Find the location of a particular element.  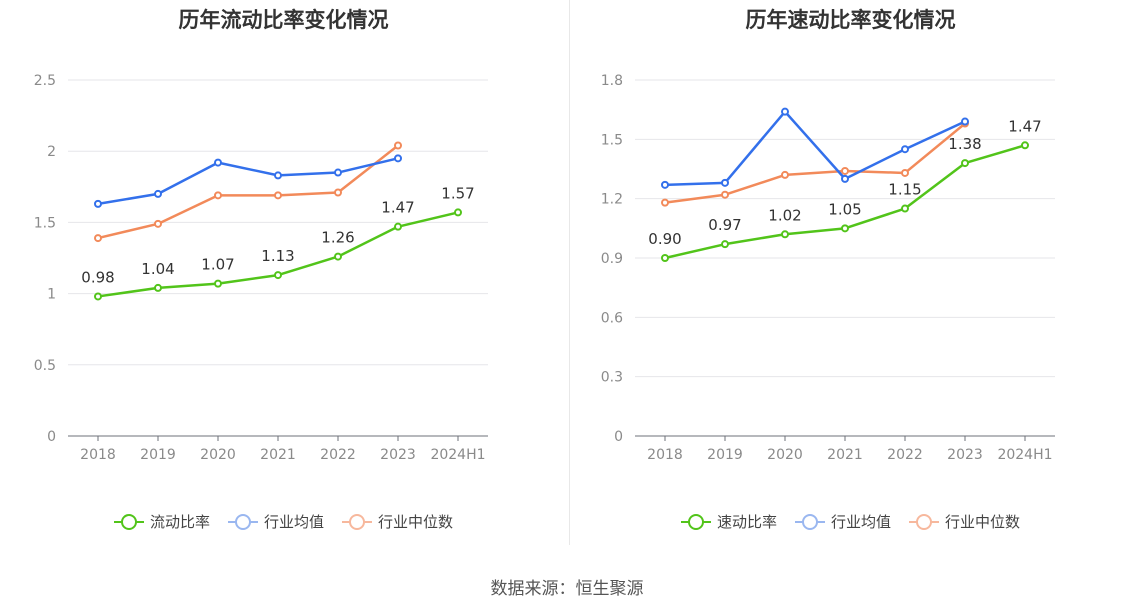

legend-item-current-ratio: 流动比率 is located at coordinates (161, 521).